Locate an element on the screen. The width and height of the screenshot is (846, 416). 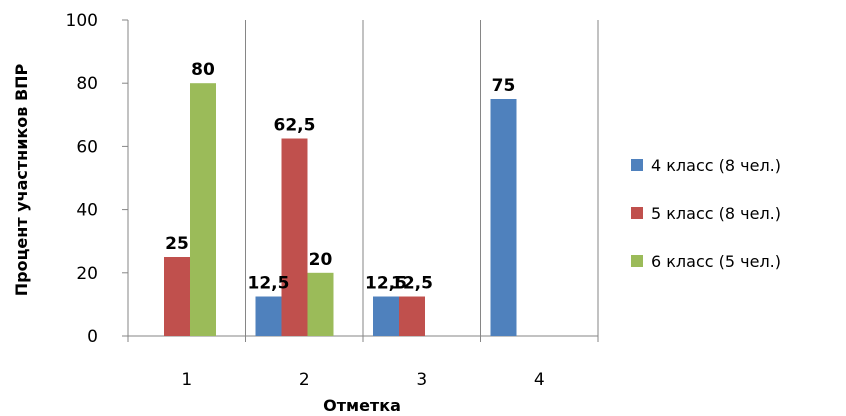
y-tick-label: 80 is located at coordinates (87, 84).